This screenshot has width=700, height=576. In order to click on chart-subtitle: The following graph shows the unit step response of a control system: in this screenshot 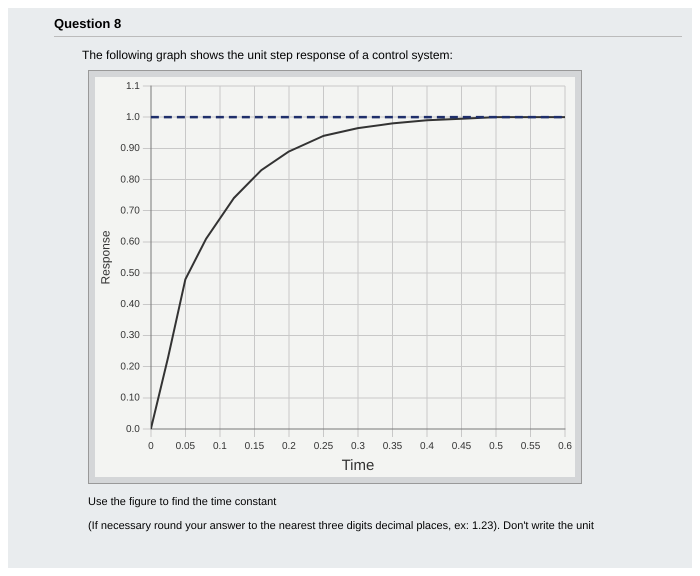, I will do `click(267, 55)`.